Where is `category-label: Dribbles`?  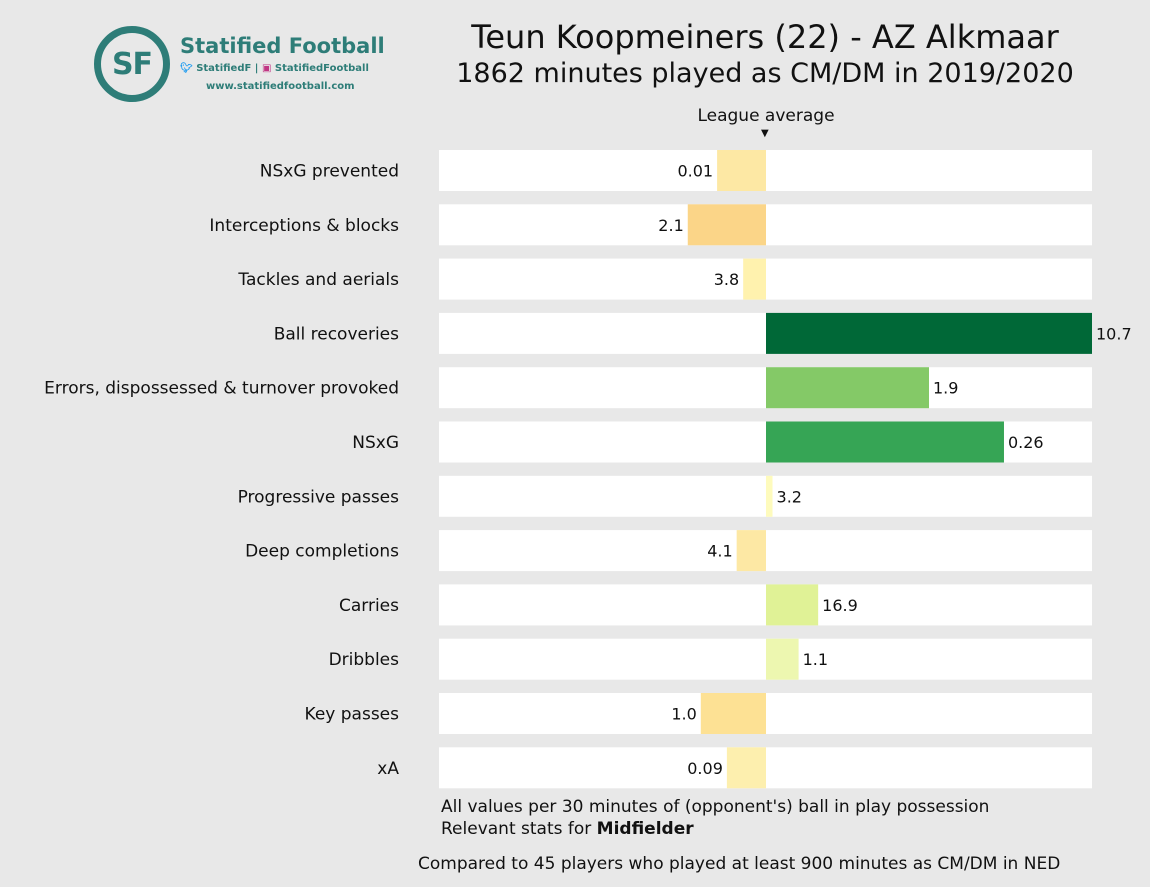 category-label: Dribbles is located at coordinates (364, 660).